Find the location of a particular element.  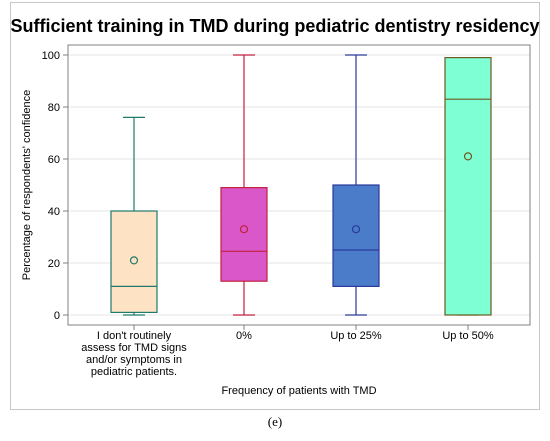

y-tick-label: 0 is located at coordinates (57, 316).